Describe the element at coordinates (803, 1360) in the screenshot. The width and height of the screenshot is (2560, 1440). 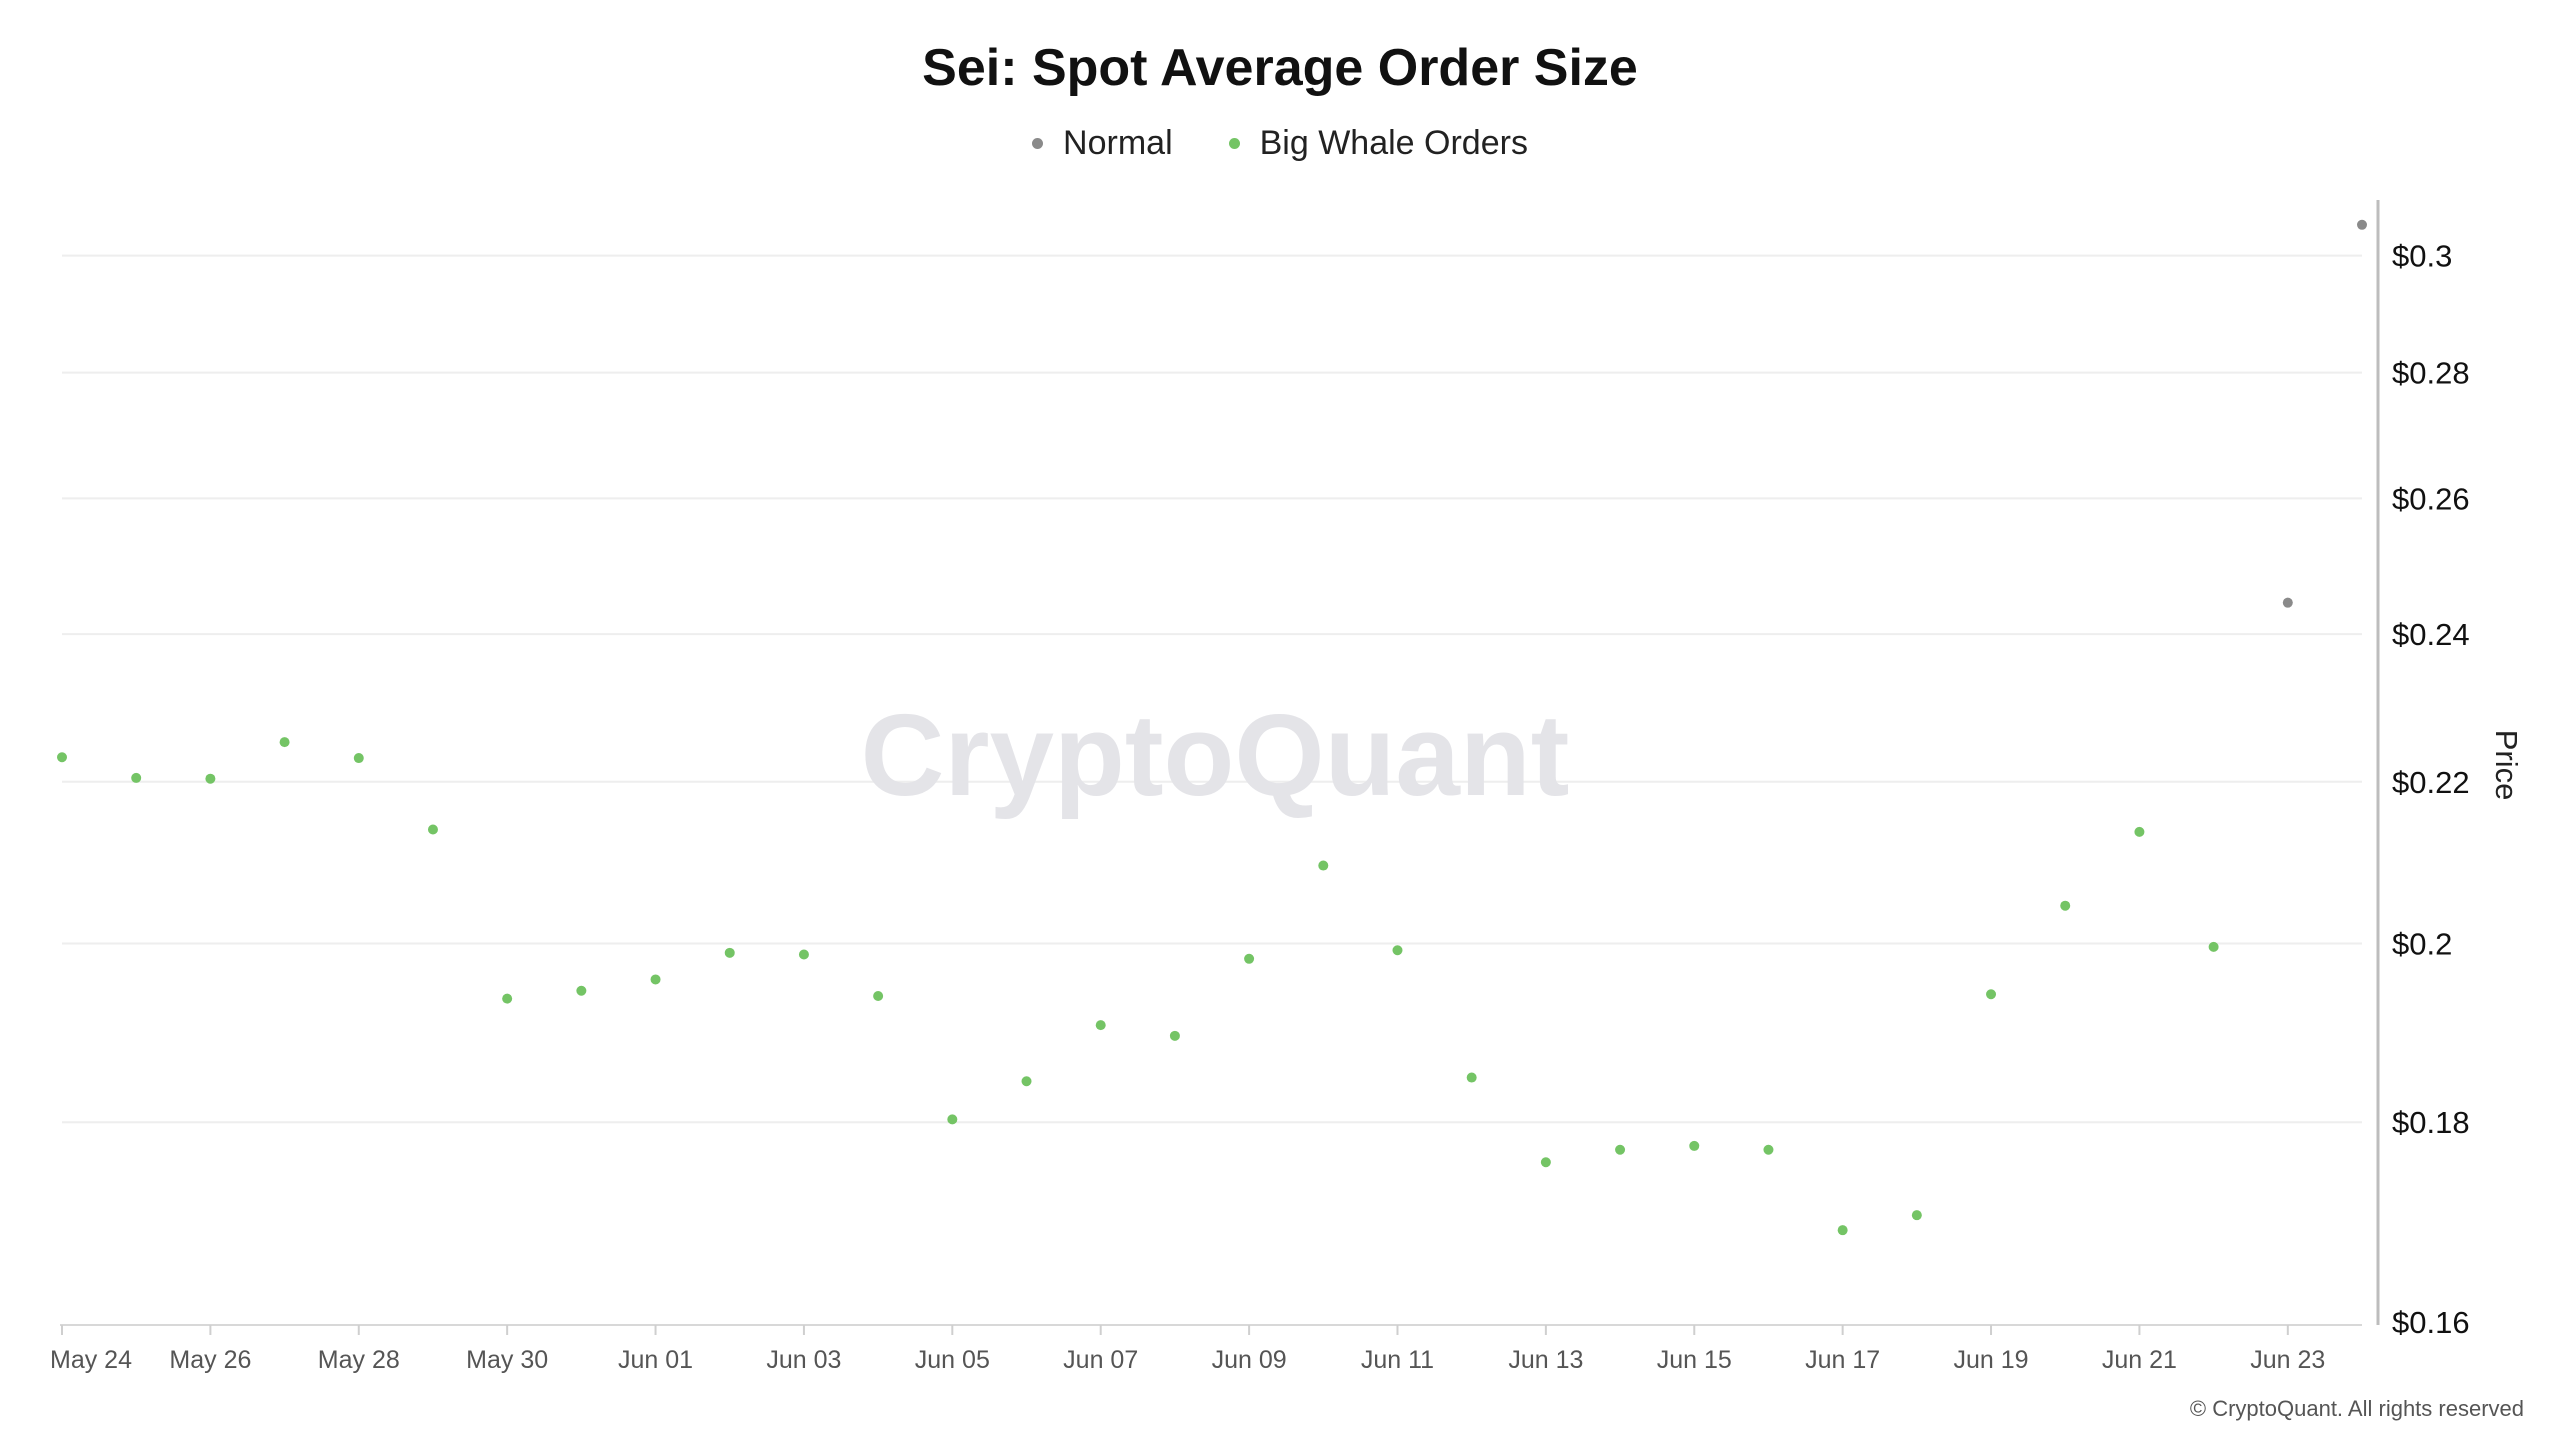
I see `x-tick-label: Jun 03` at that location.